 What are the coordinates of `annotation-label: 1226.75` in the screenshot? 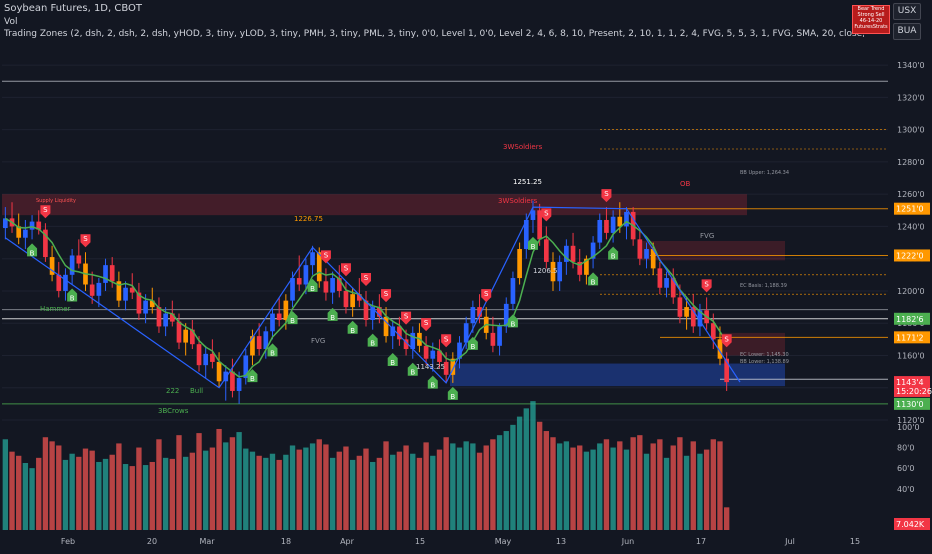 It's located at (308, 219).